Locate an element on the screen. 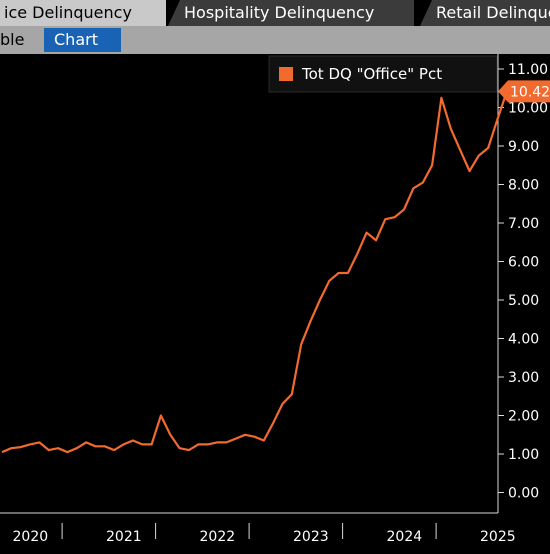  x-tick-label: 2021 is located at coordinates (124, 537).